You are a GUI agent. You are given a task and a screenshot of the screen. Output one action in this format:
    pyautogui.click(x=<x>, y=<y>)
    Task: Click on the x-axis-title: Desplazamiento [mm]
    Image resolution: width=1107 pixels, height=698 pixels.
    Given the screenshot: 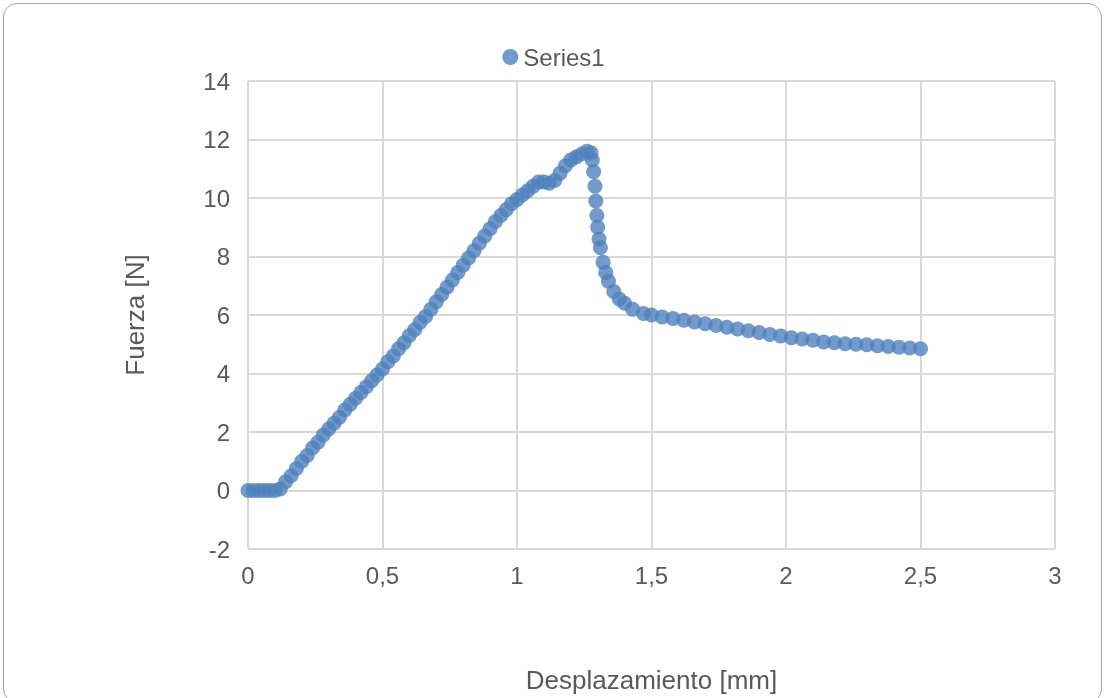 What is the action you would take?
    pyautogui.click(x=651, y=680)
    